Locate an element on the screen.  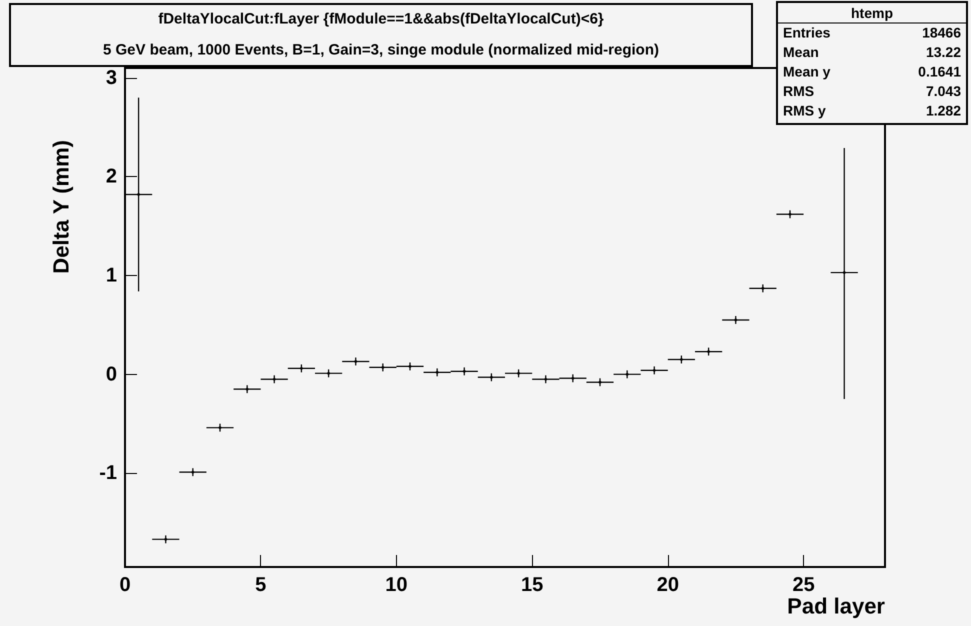
y-tick-label: 2 is located at coordinates (111, 177).